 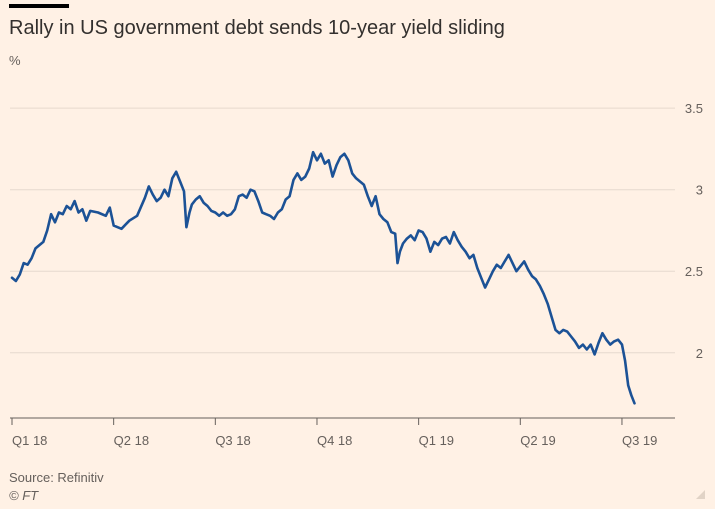 I want to click on y-tick-label: 2.5, so click(x=694, y=271).